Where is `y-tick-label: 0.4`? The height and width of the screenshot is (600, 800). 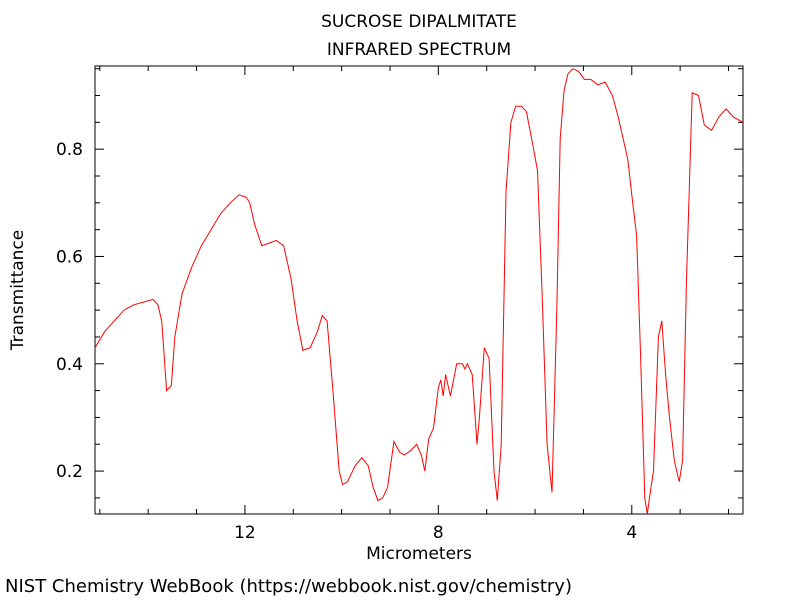
y-tick-label: 0.4 is located at coordinates (69, 365).